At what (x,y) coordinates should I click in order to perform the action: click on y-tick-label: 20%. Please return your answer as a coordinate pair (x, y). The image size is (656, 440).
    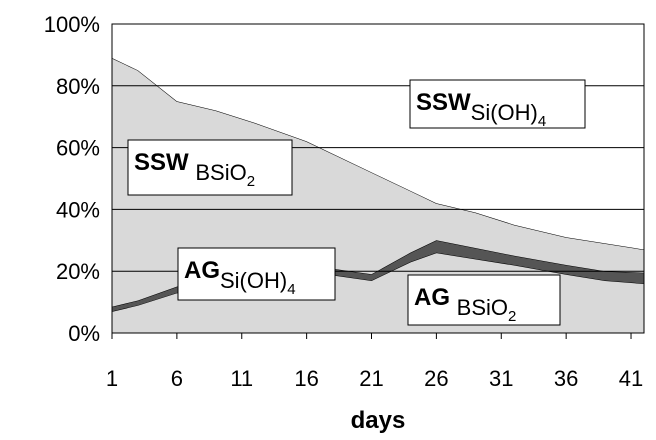
    Looking at the image, I should click on (78, 271).